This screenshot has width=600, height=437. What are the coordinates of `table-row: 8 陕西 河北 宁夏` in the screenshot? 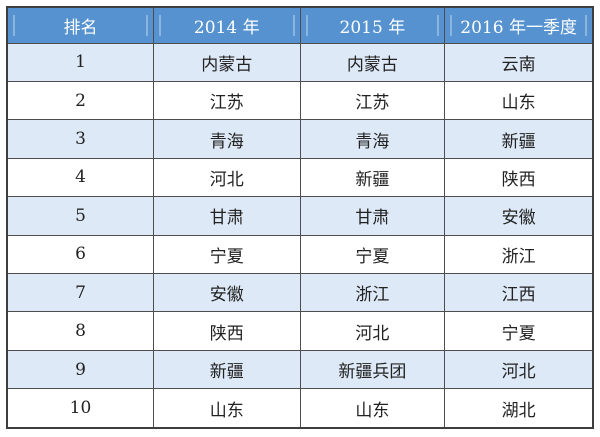 It's located at (300, 331).